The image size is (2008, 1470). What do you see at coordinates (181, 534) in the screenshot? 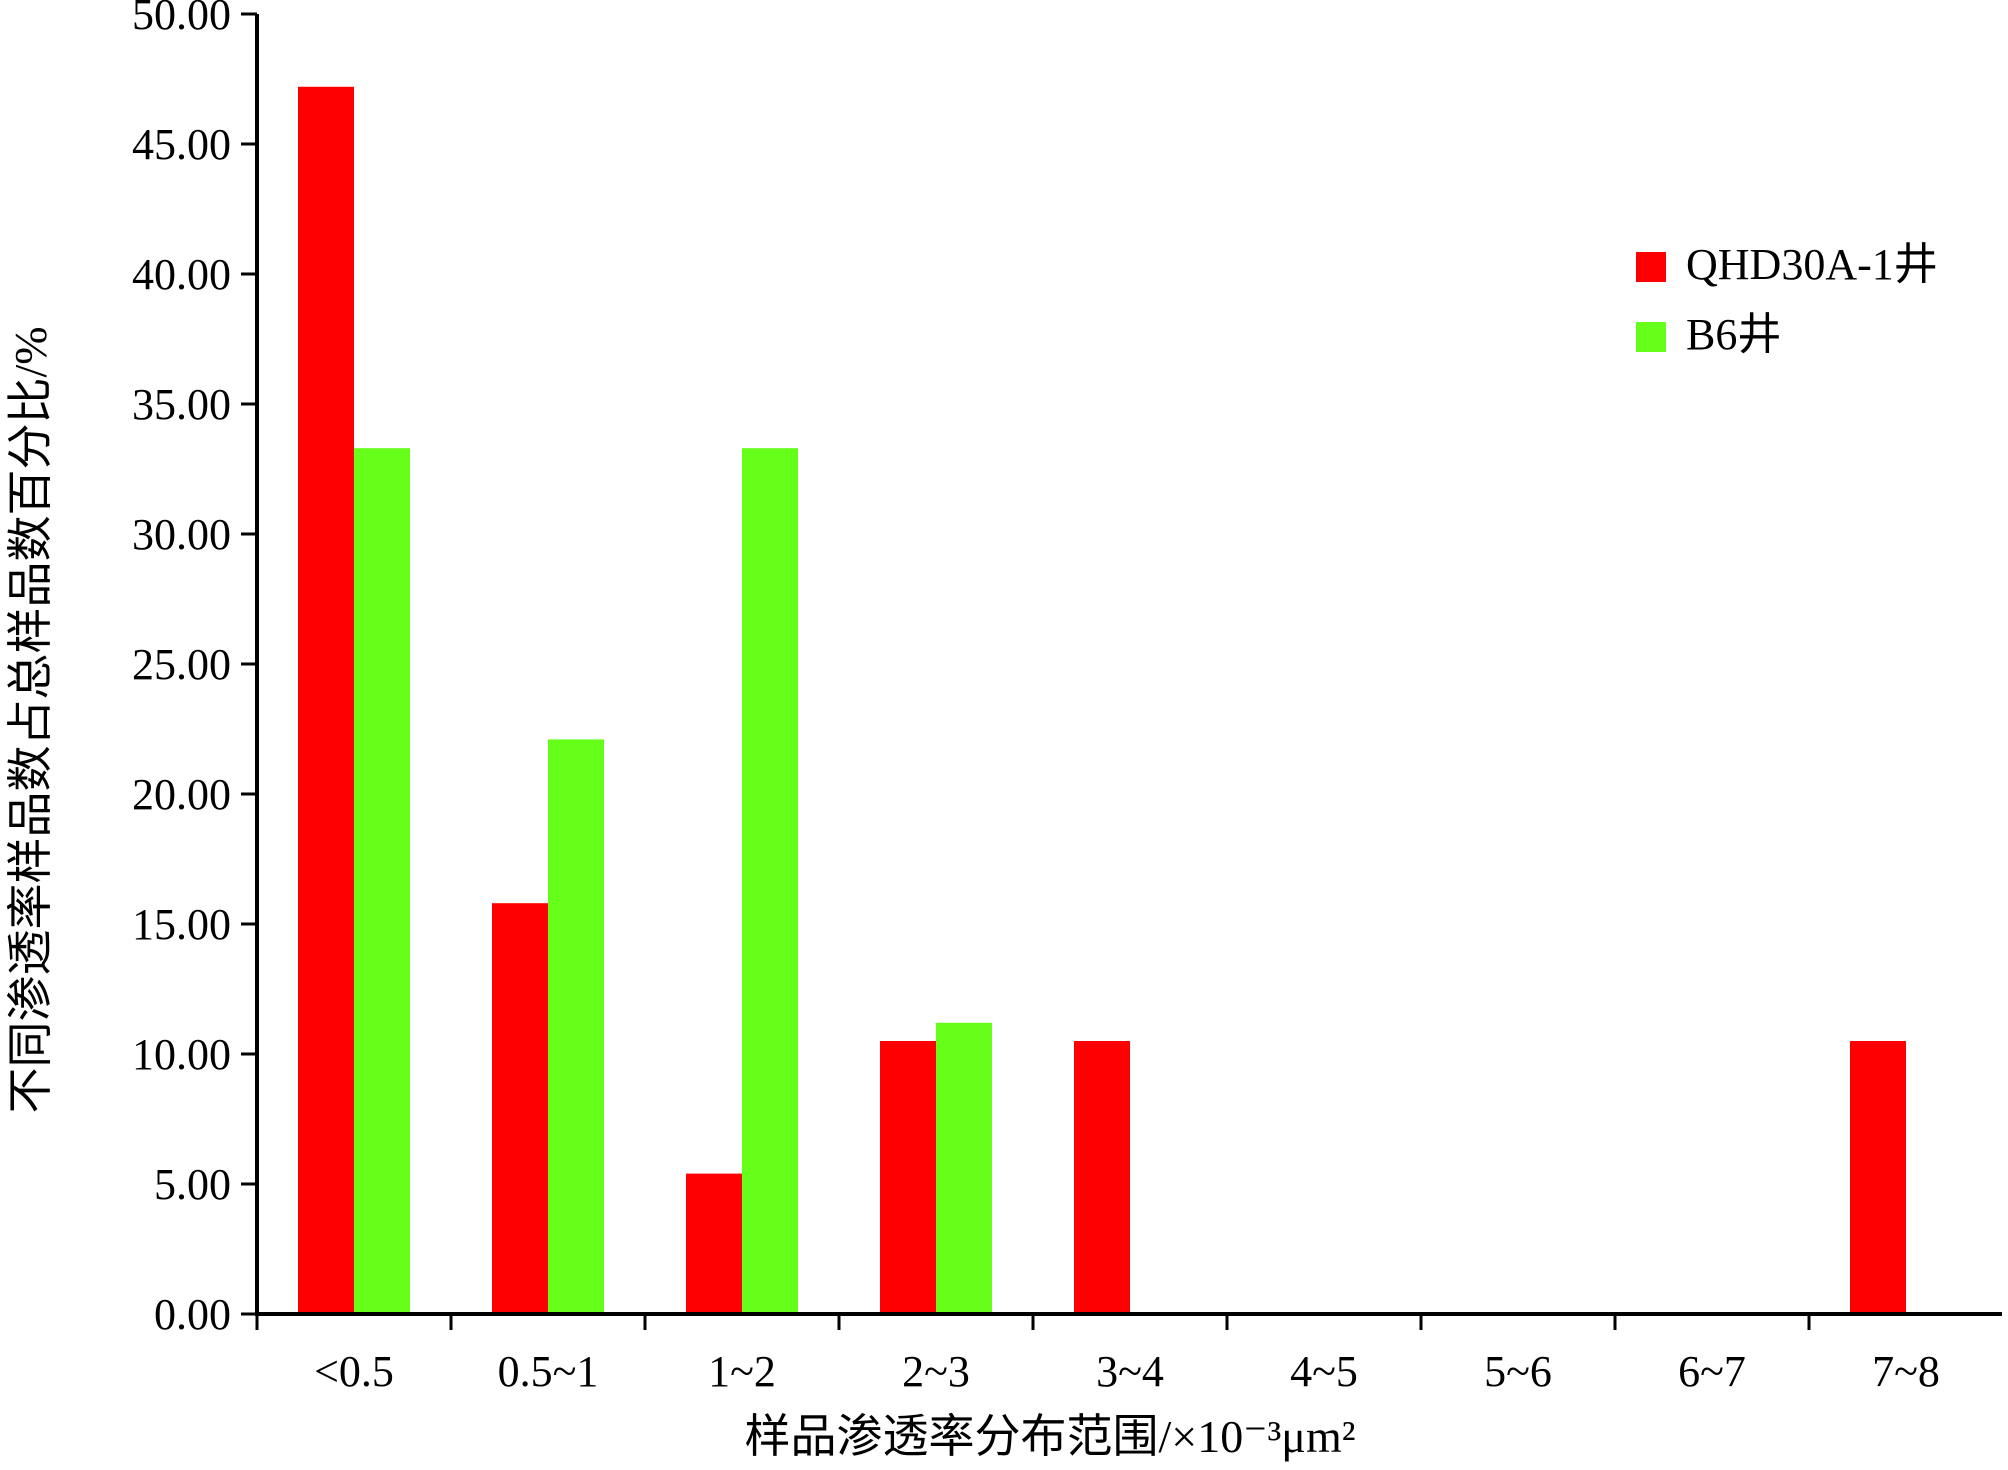
I see `y-tick-label: 30.00` at bounding box center [181, 534].